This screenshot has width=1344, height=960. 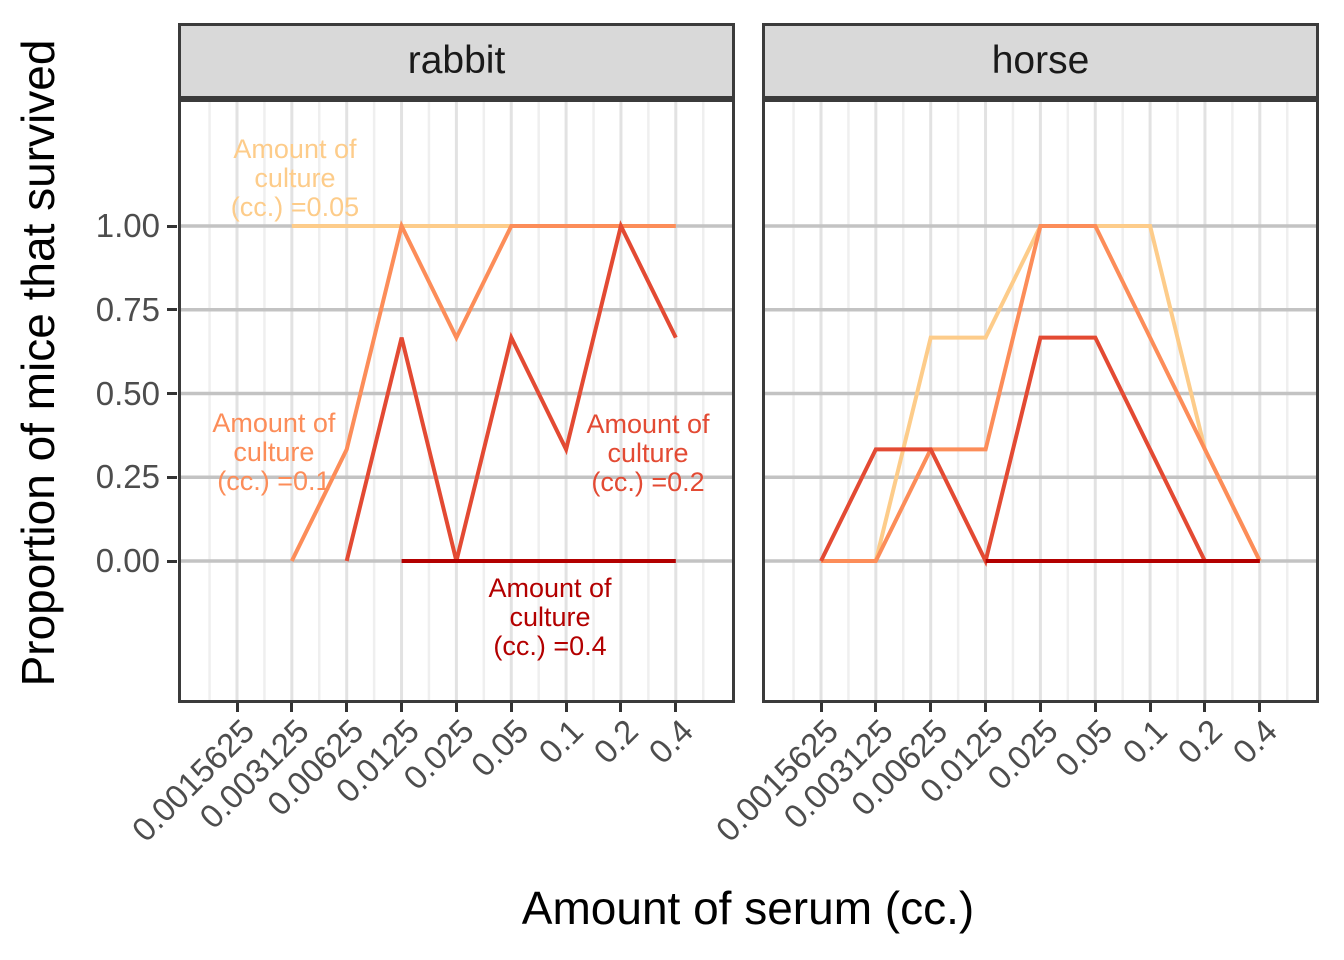 I want to click on facet-strip-rabbit-label: rabbit, so click(x=456, y=60).